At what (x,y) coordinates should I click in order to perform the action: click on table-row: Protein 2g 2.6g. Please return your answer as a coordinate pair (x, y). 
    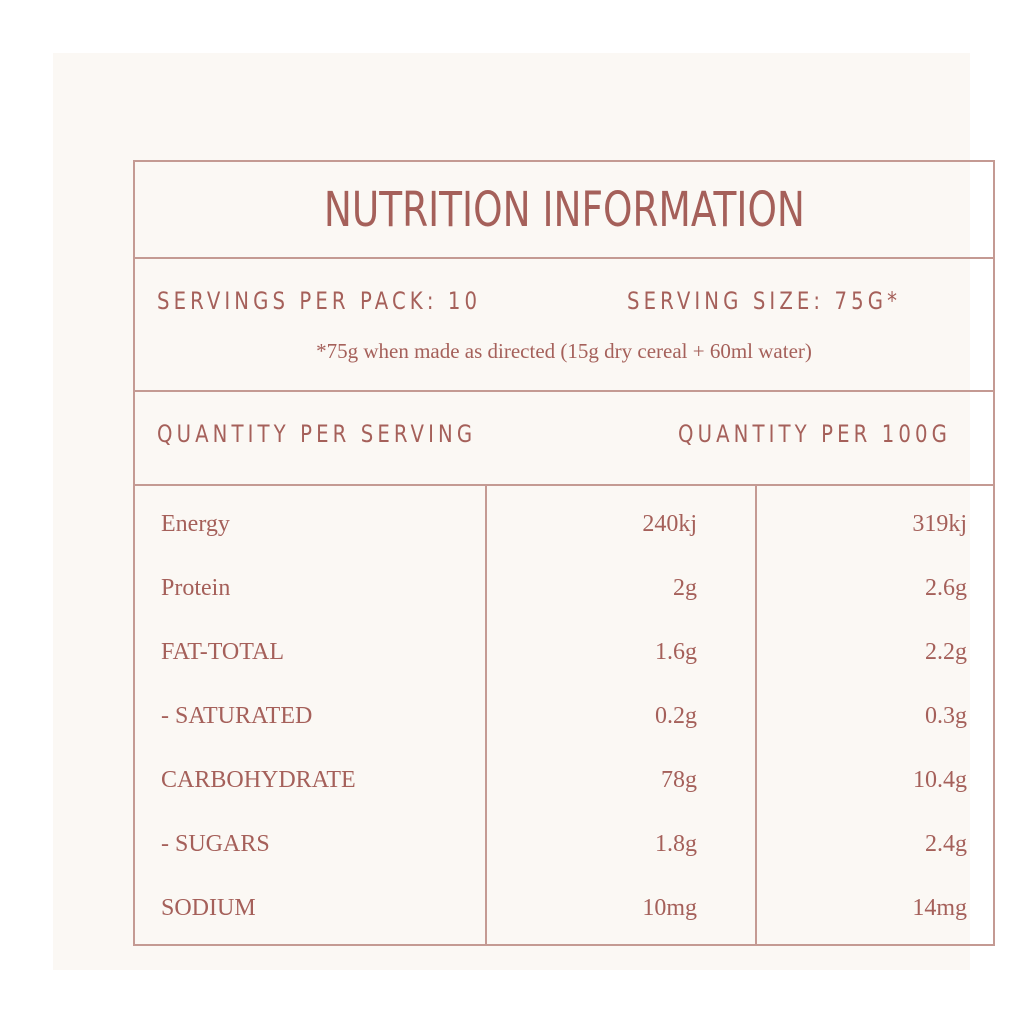
    Looking at the image, I should click on (564, 602).